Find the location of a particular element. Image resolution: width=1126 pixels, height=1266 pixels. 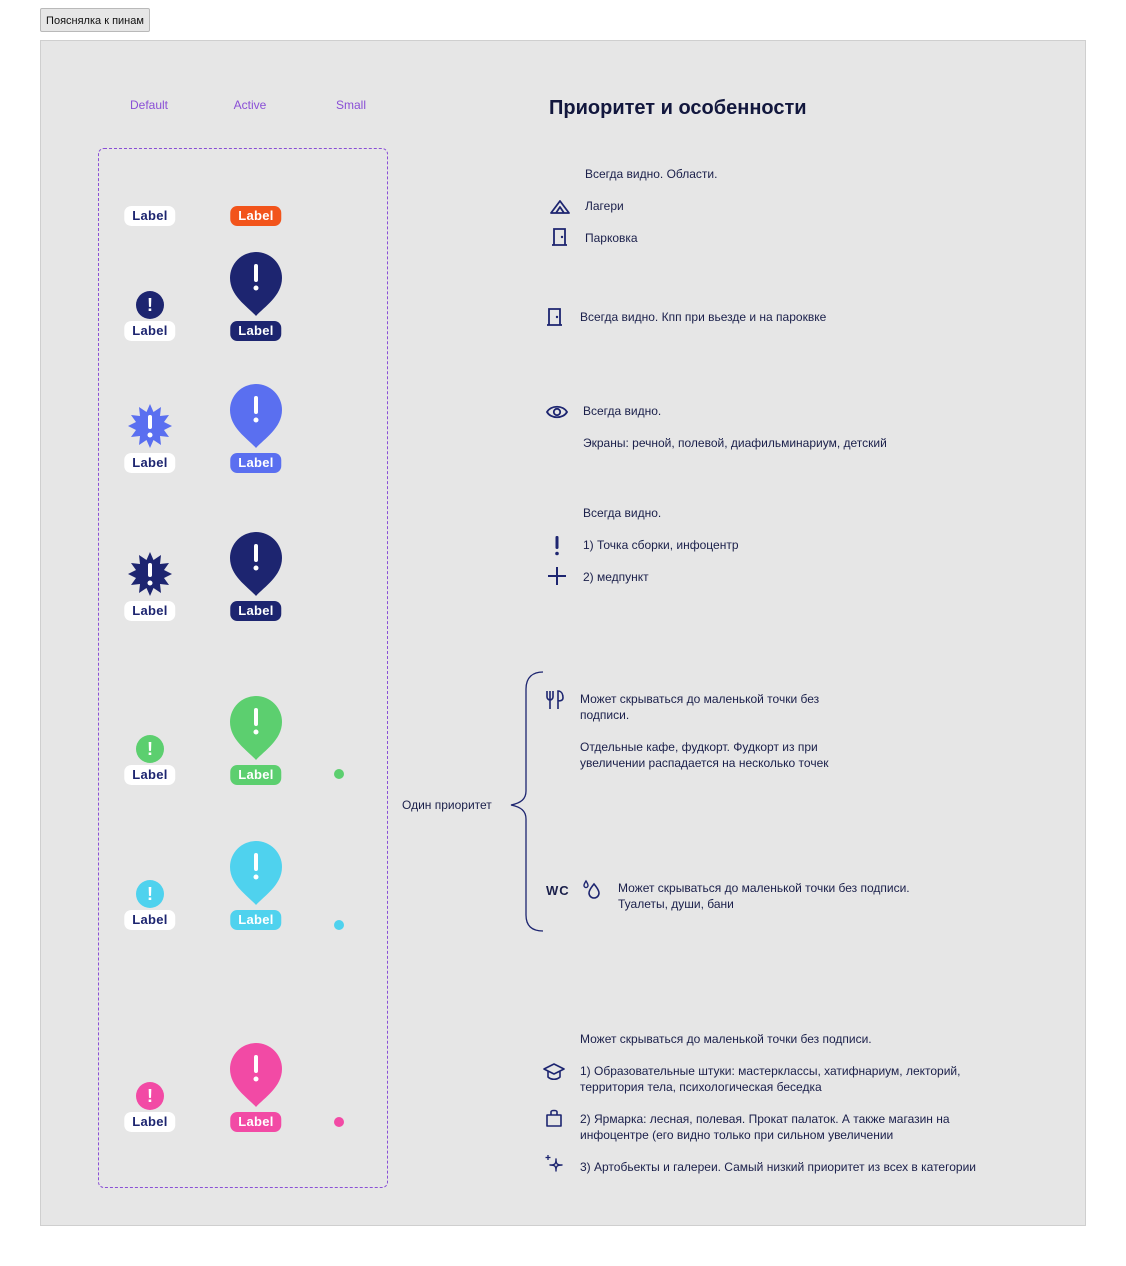

column-active-header: Active is located at coordinates (250, 105).